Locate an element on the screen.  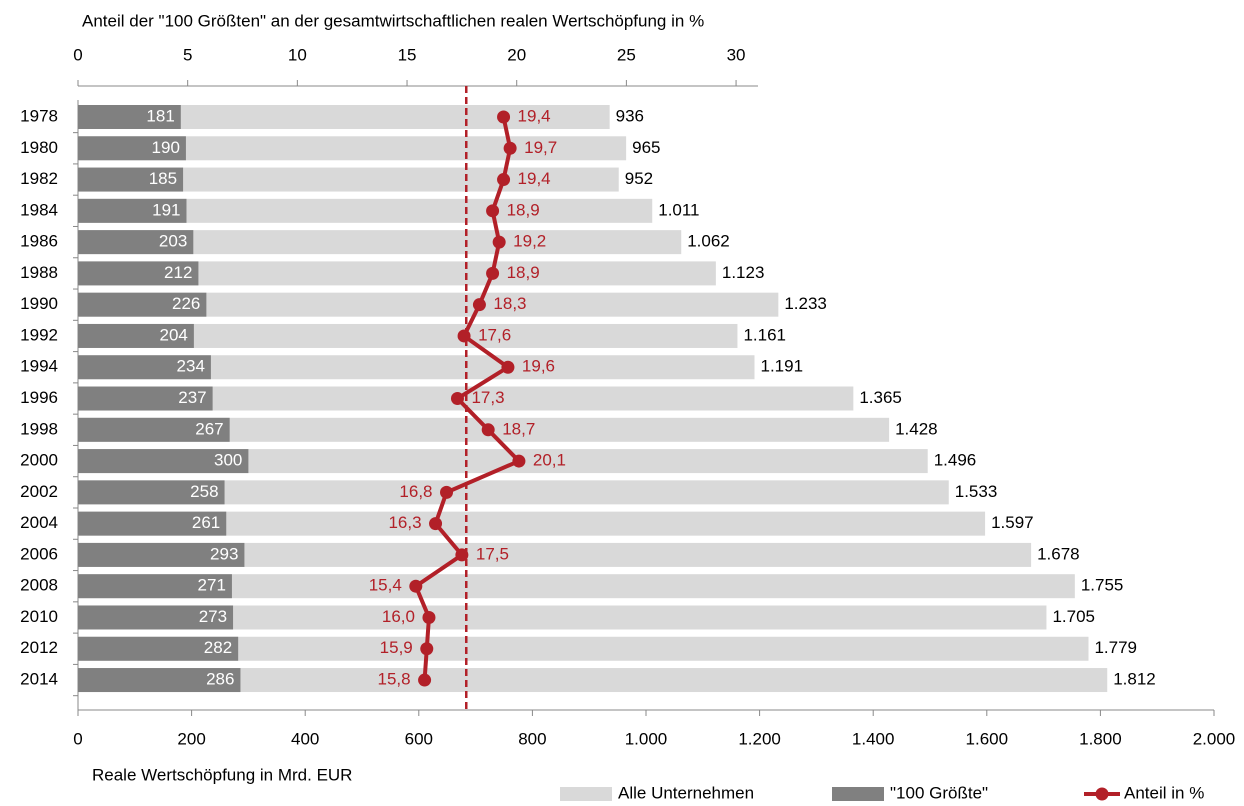
line-value-label: 17,3 is located at coordinates (487, 397).